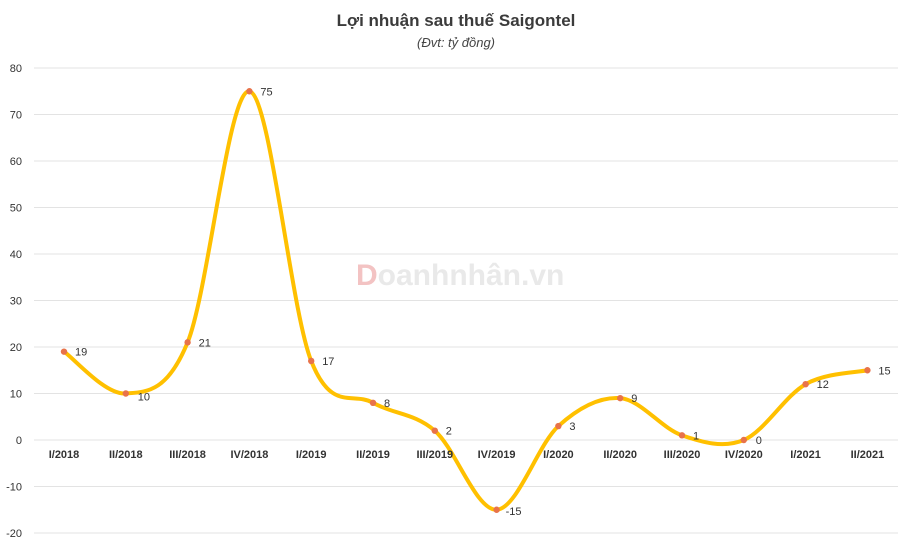  What do you see at coordinates (14, 488) in the screenshot?
I see `y-tick-label: -10` at bounding box center [14, 488].